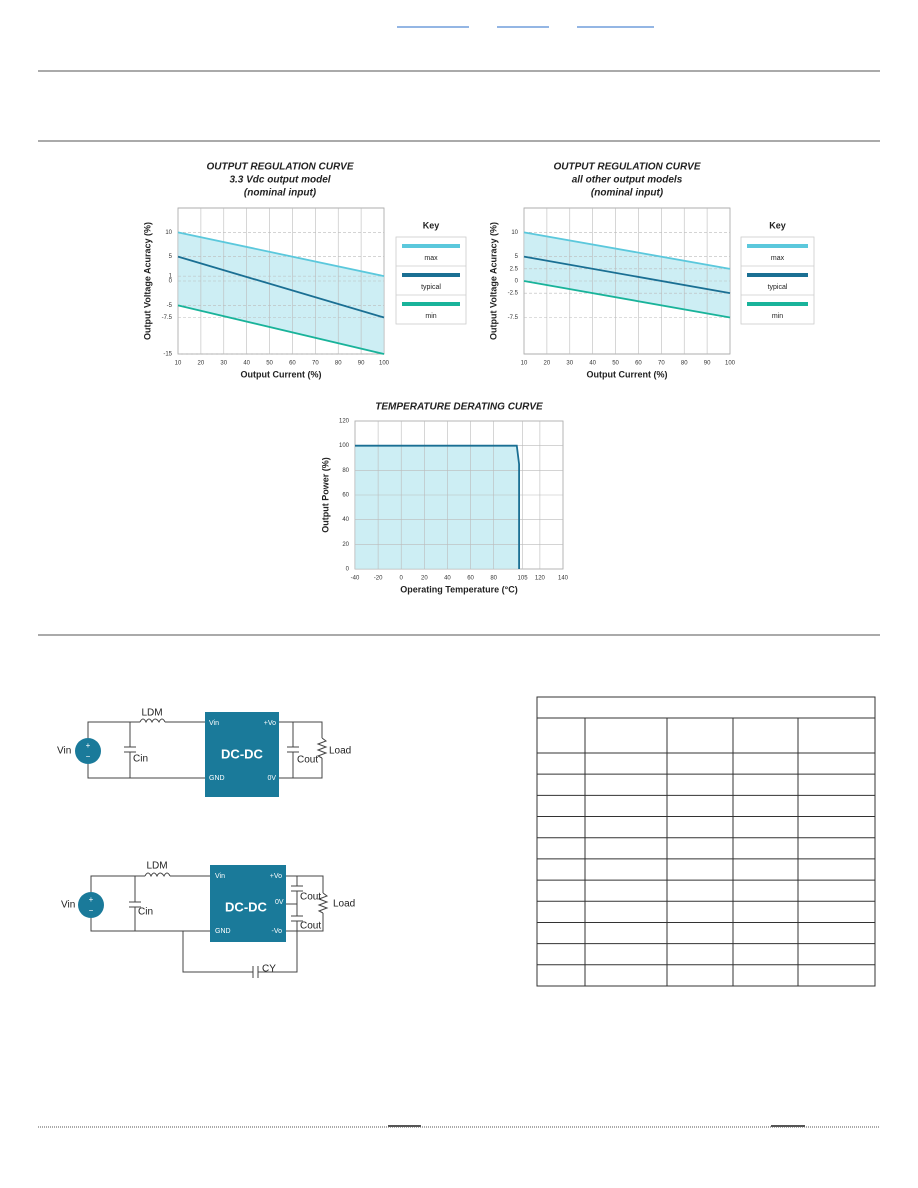  Describe the element at coordinates (514, 269) in the screenshot. I see `y-tick-label: 2.5` at that location.